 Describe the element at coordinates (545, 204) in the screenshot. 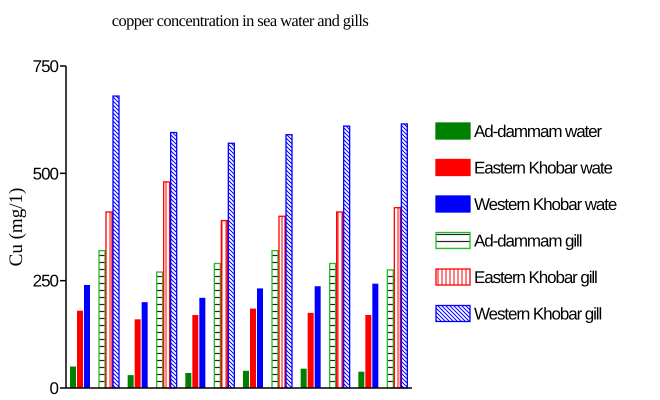

I see `legend-label: Western Khobar wate` at that location.